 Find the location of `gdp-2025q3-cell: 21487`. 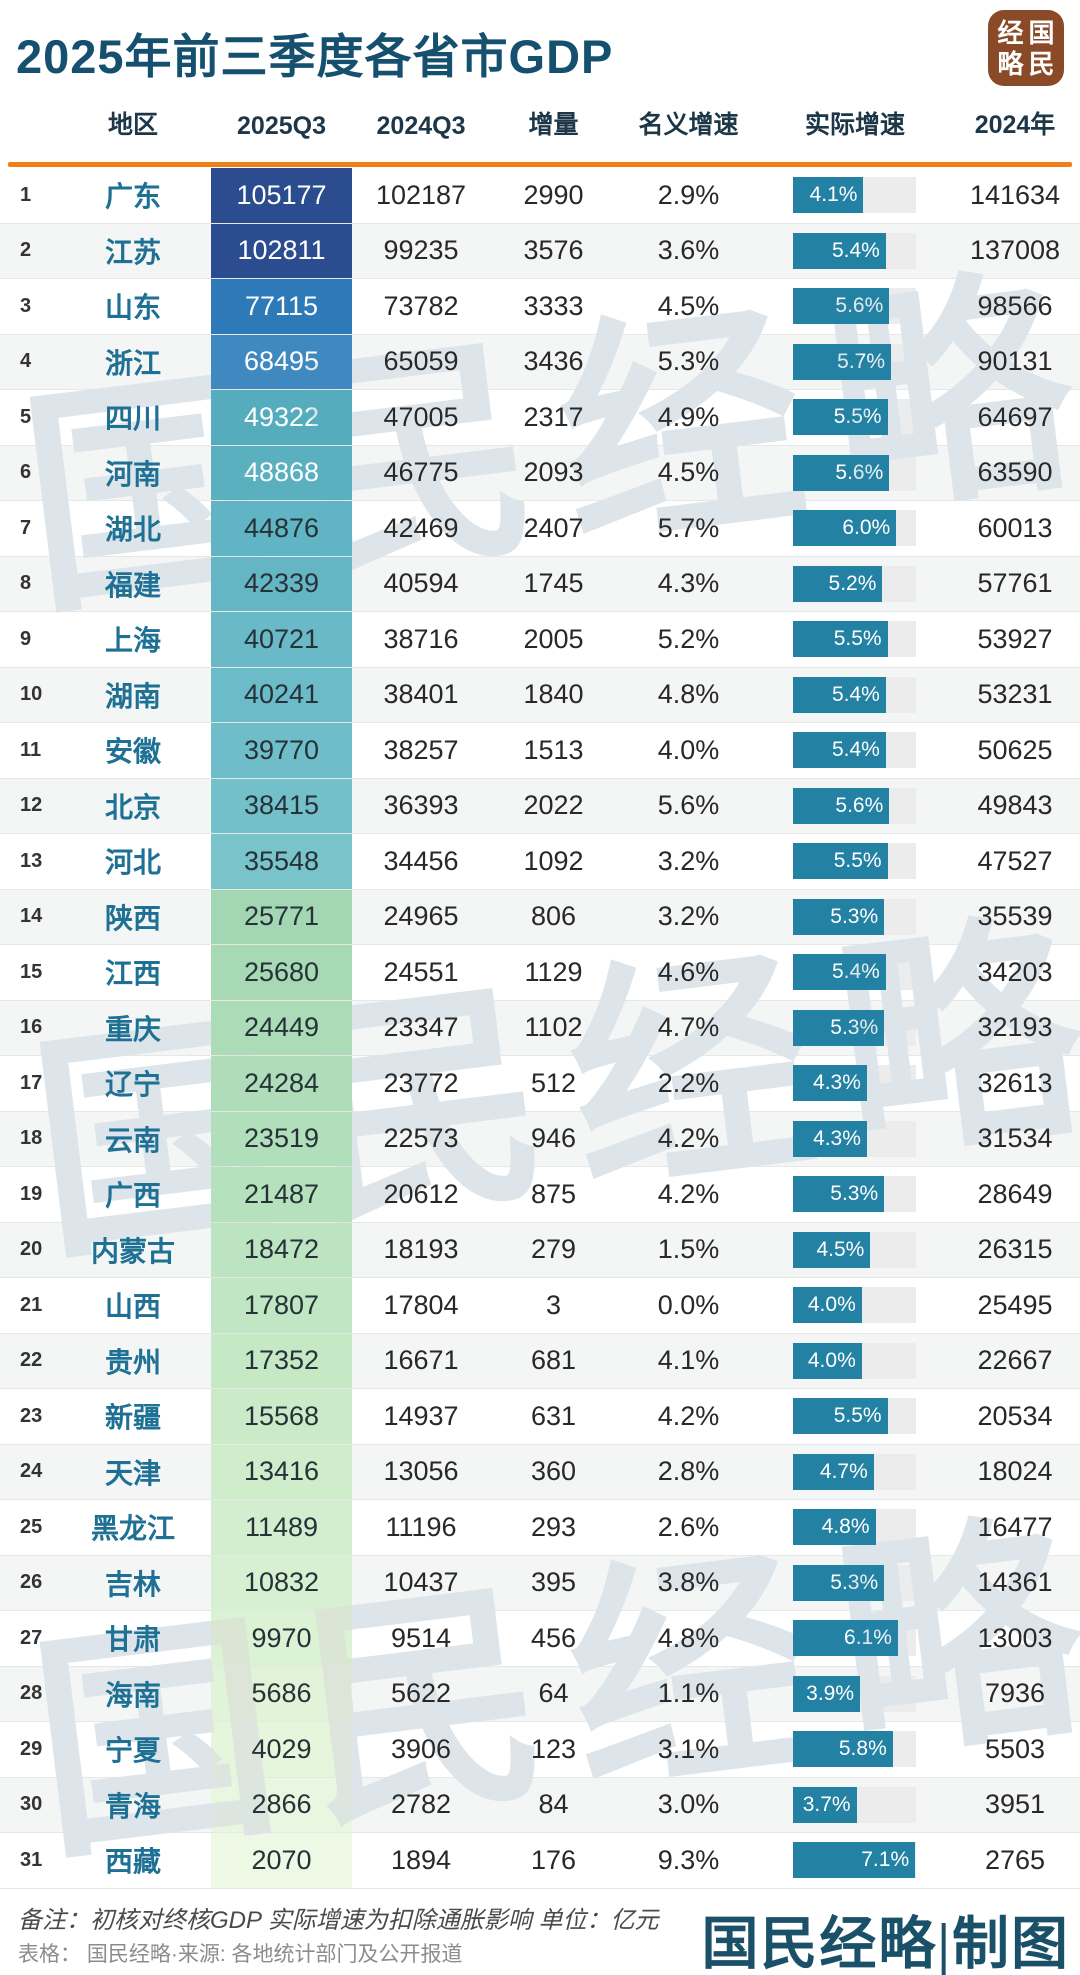

gdp-2025q3-cell: 21487 is located at coordinates (281, 1194).